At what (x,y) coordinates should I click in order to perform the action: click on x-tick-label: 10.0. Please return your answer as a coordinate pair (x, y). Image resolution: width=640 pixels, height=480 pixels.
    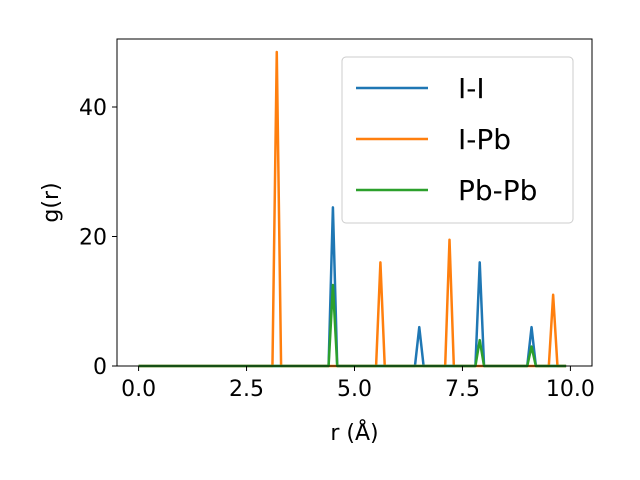
    Looking at the image, I should click on (570, 389).